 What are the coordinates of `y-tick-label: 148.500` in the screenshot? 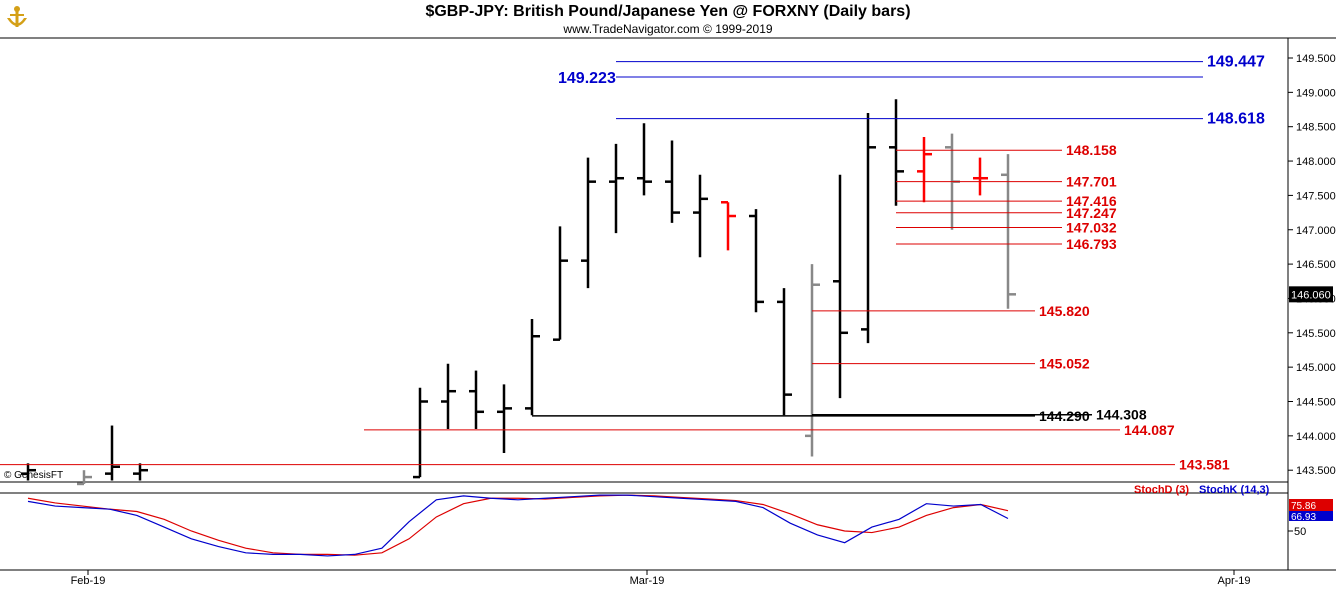 It's located at (1316, 128).